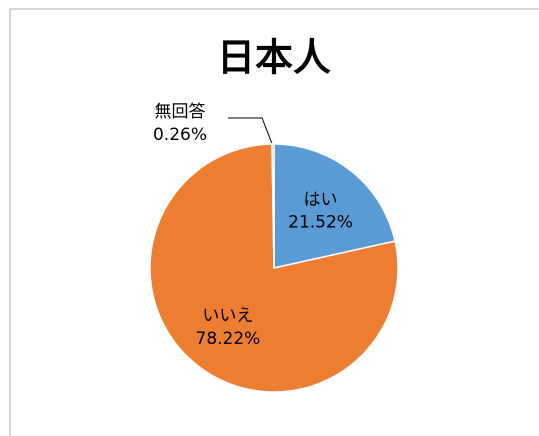  What do you see at coordinates (274, 58) in the screenshot?
I see `chart-title: 日本人` at bounding box center [274, 58].